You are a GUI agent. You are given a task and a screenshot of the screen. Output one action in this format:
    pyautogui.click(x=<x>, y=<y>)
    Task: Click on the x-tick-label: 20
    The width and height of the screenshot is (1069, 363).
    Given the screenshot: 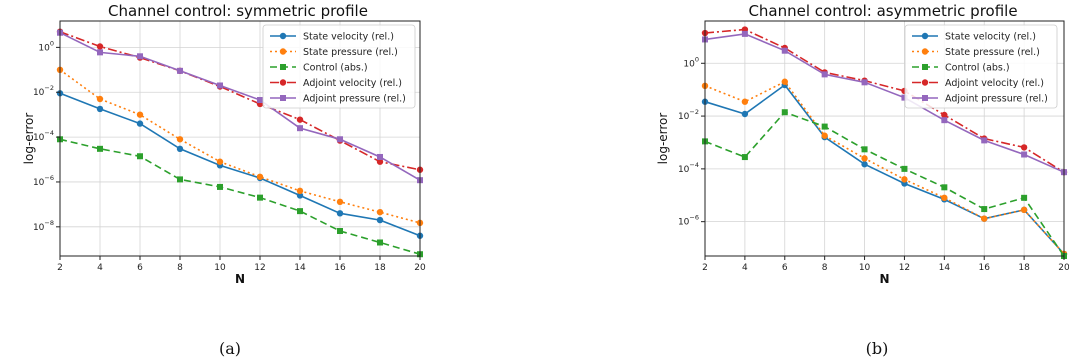 What is the action you would take?
    pyautogui.click(x=1063, y=268)
    